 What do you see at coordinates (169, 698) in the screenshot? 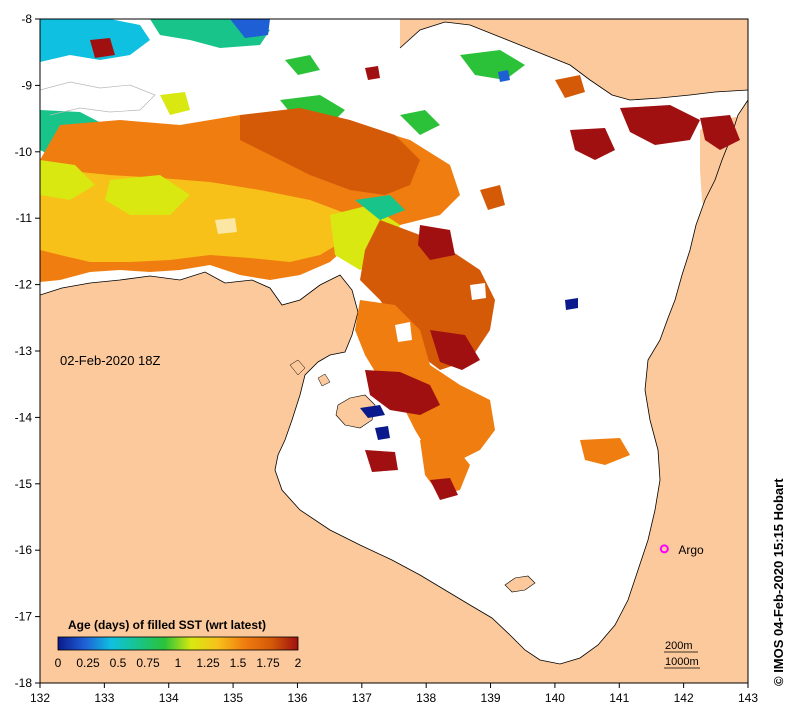
I see `x-tick-label: 134` at bounding box center [169, 698].